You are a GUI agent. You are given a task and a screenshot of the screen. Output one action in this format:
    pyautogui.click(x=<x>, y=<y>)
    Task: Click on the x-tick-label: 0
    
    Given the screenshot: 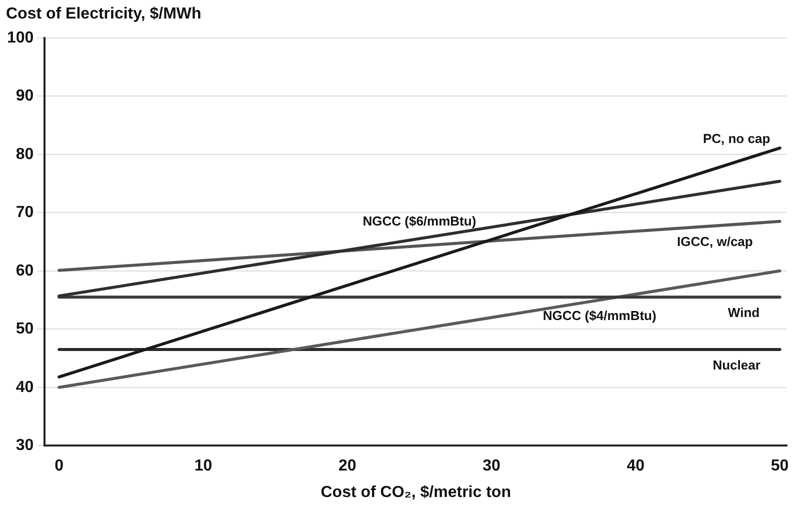 What is the action you would take?
    pyautogui.click(x=59, y=466)
    